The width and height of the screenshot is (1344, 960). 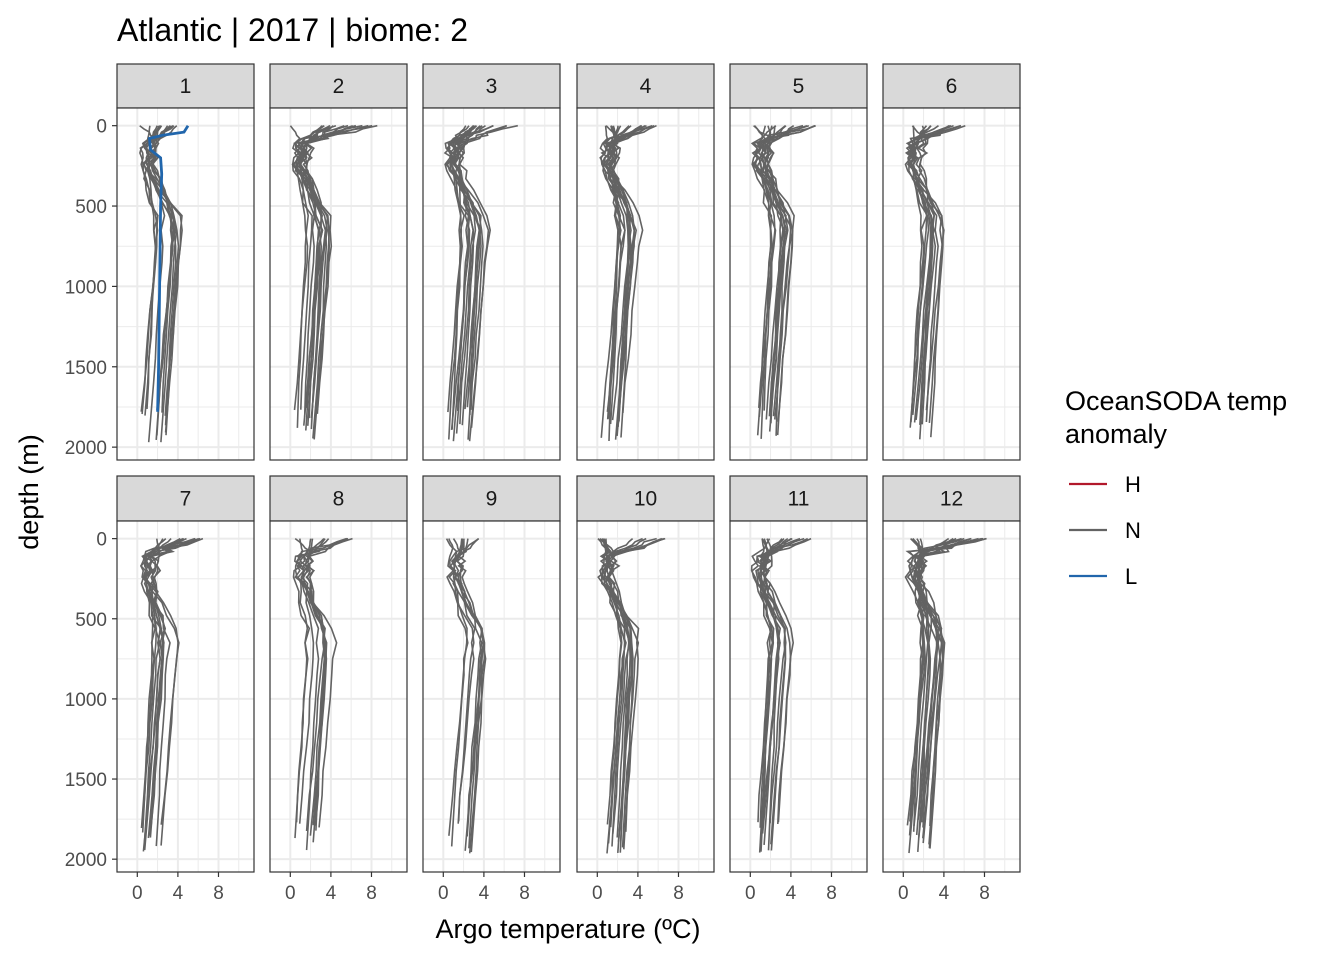 I want to click on y-tick-label: 1000, so click(x=86, y=700).